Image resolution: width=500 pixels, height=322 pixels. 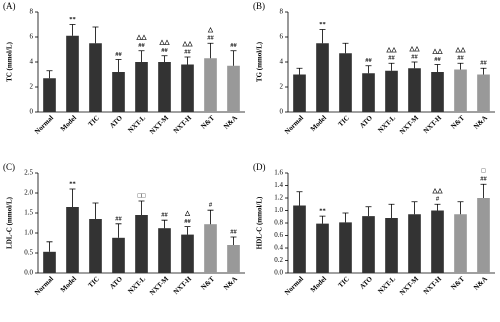 I want to click on y-tick-label: 2.0, so click(x=28, y=193).